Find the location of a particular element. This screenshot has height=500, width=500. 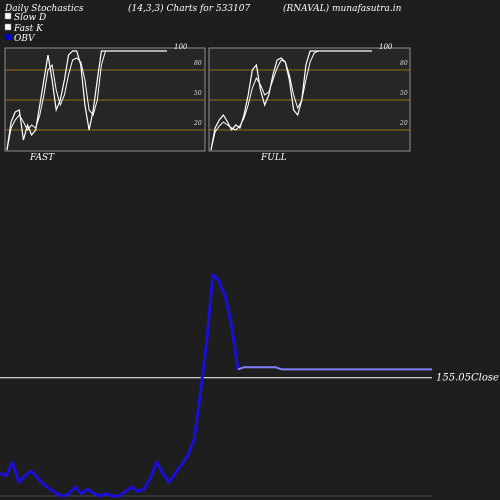

fast-tick-20: 20 is located at coordinates (197, 123).